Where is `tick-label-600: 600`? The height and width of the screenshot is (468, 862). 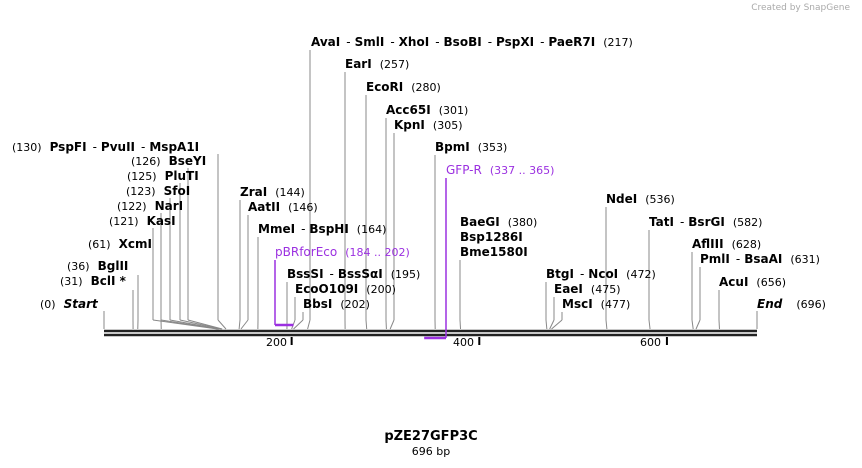
tick-label-600: 600 is located at coordinates (650, 342).